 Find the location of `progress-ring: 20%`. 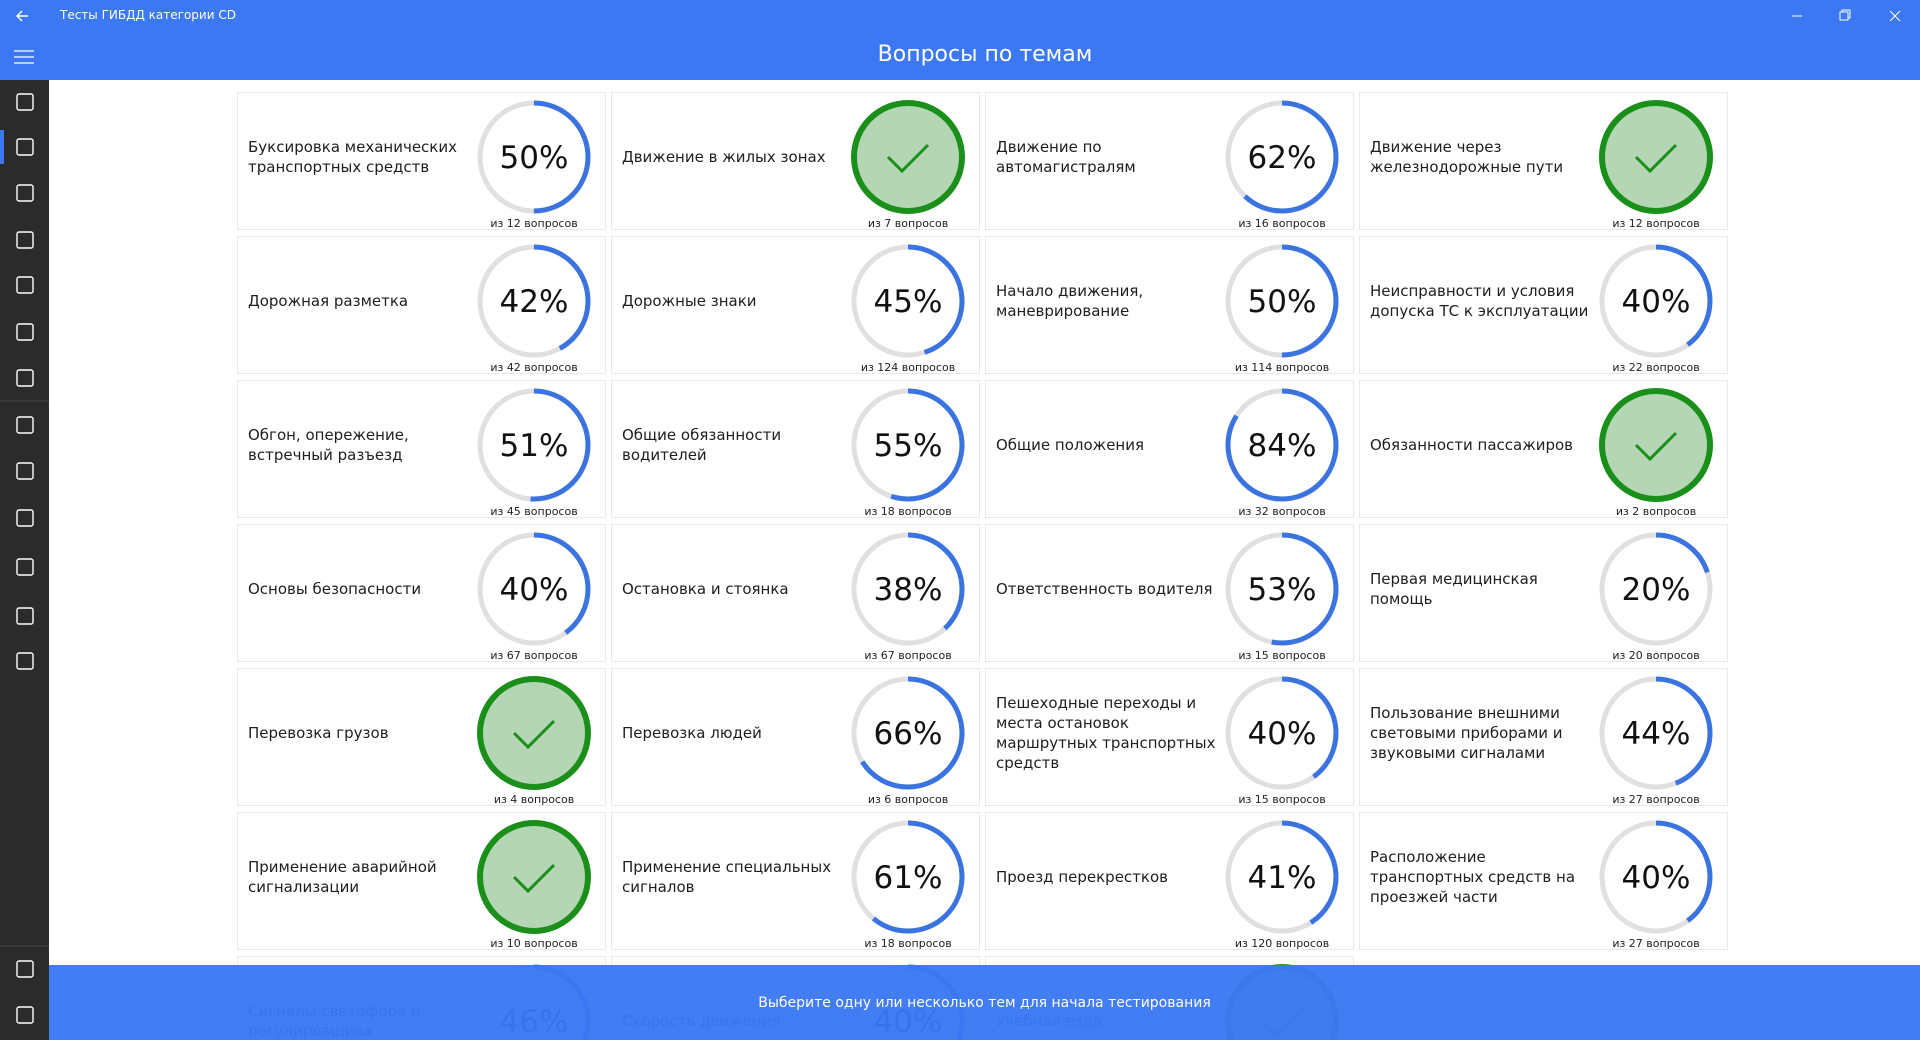

progress-ring: 20% is located at coordinates (1656, 589).